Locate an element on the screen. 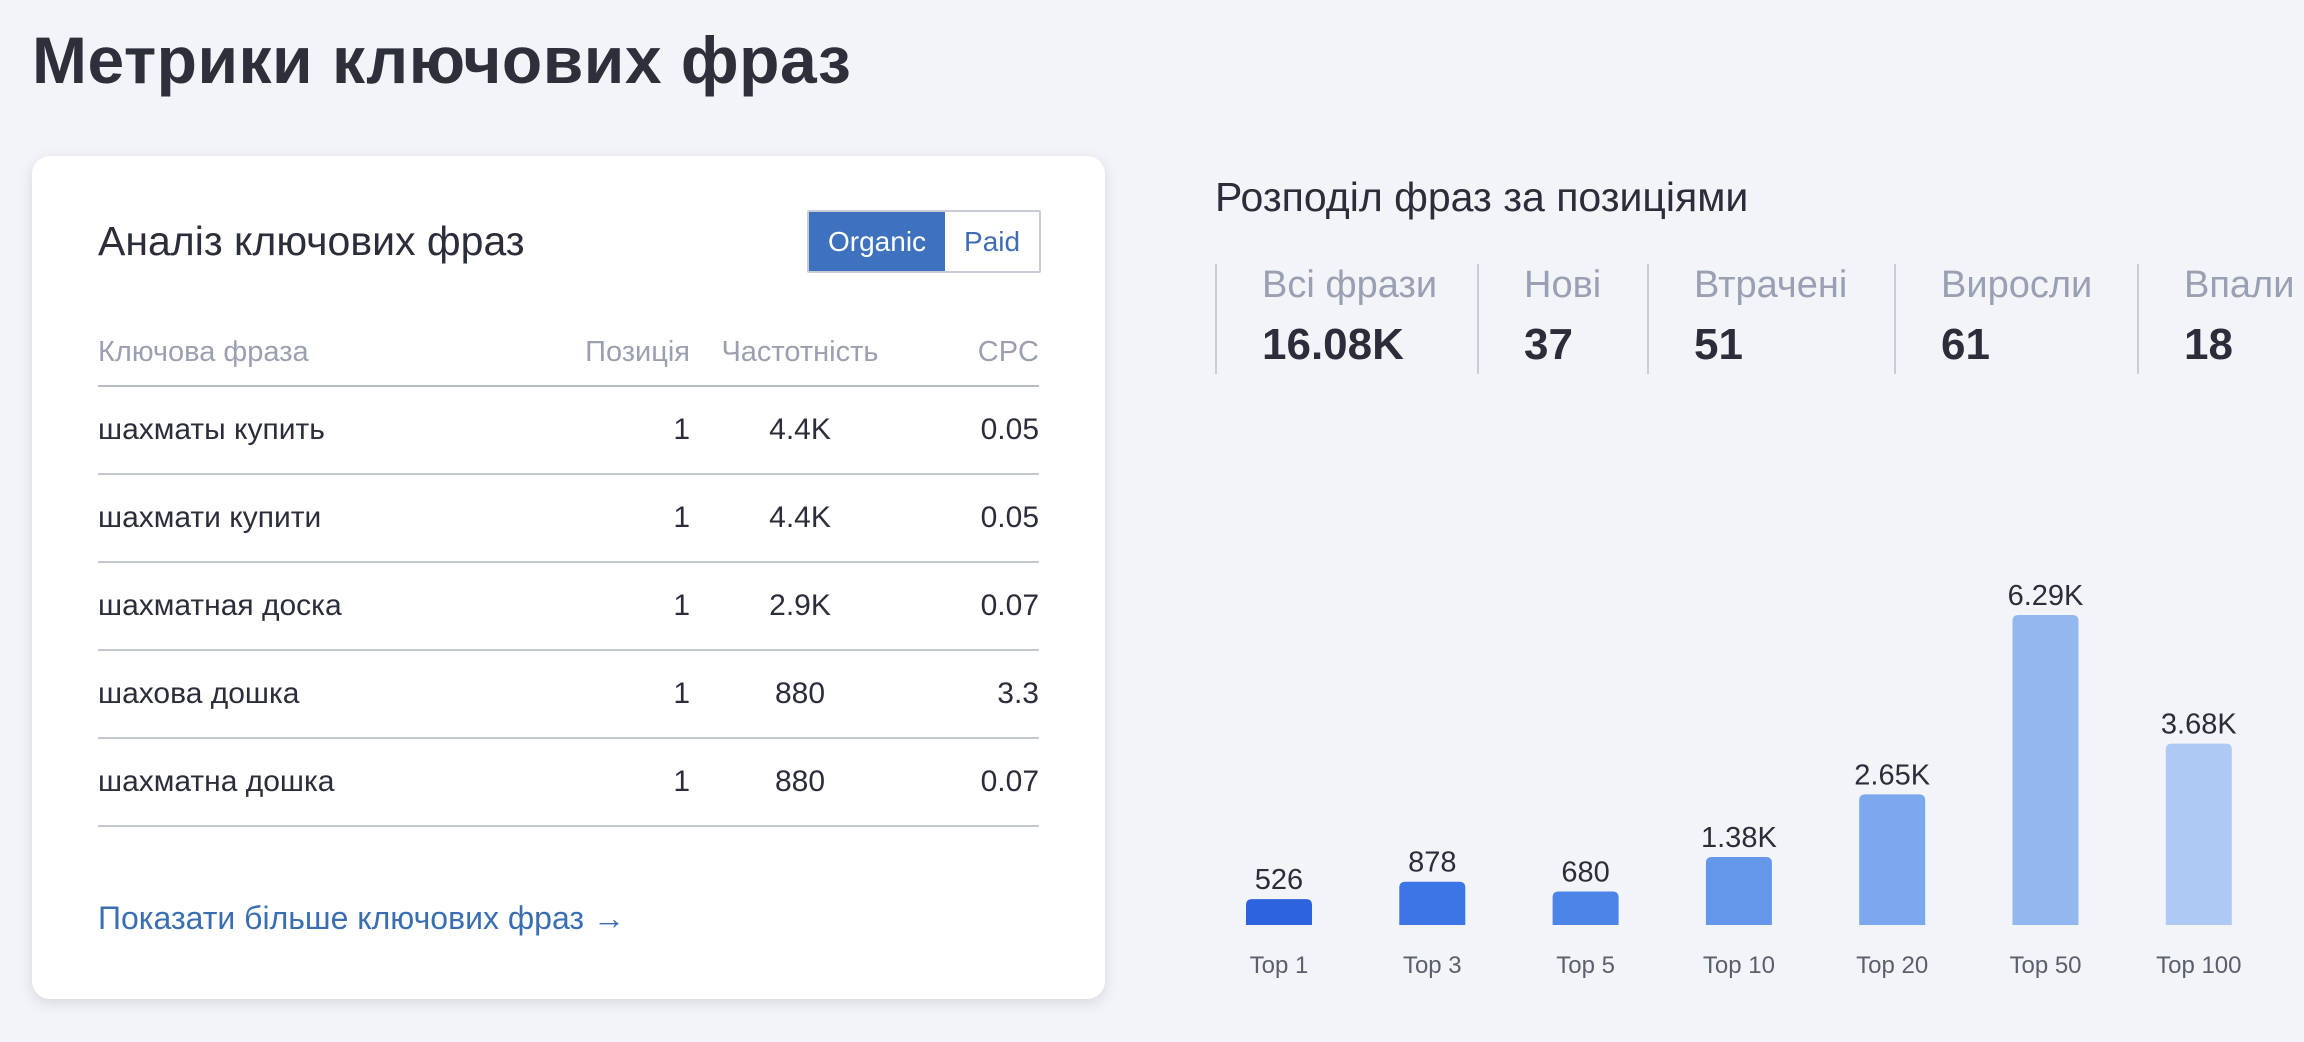 The image size is (2304, 1042). stat-label: Всі фрази is located at coordinates (1350, 285).